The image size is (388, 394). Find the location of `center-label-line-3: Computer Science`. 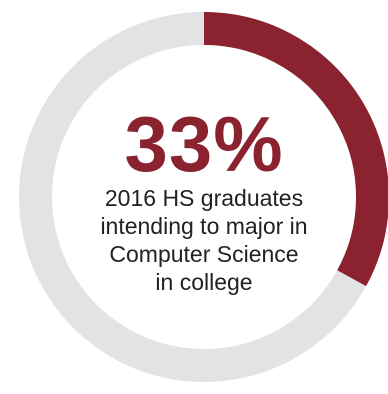

center-label-line-3: Computer Science is located at coordinates (204, 254).